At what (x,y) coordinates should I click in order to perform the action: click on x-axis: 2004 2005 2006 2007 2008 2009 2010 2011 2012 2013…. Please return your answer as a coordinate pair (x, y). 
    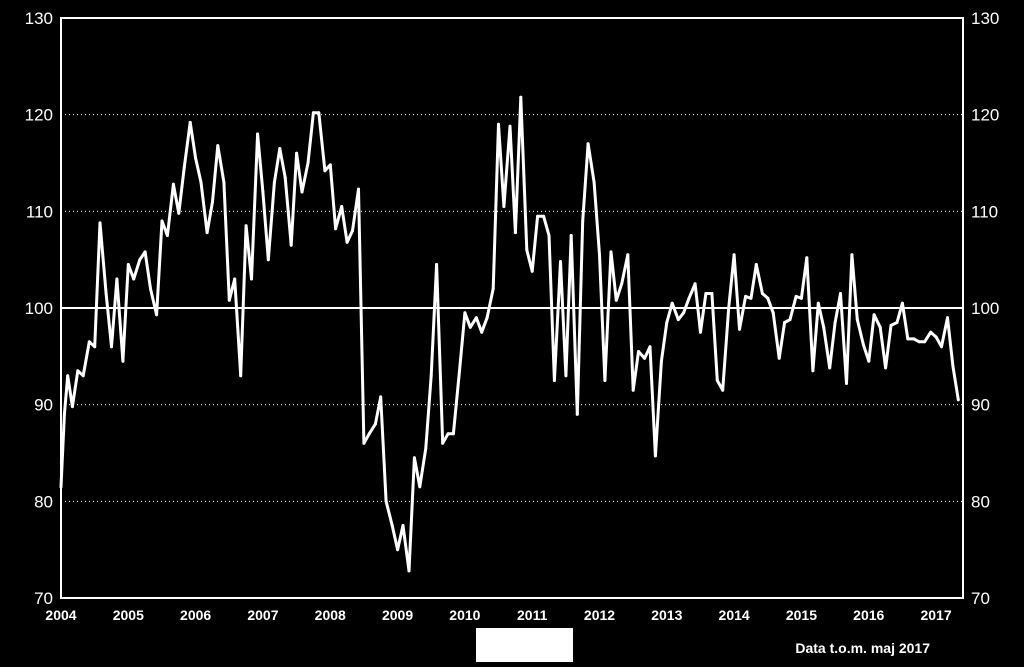
    Looking at the image, I should click on (498, 615).